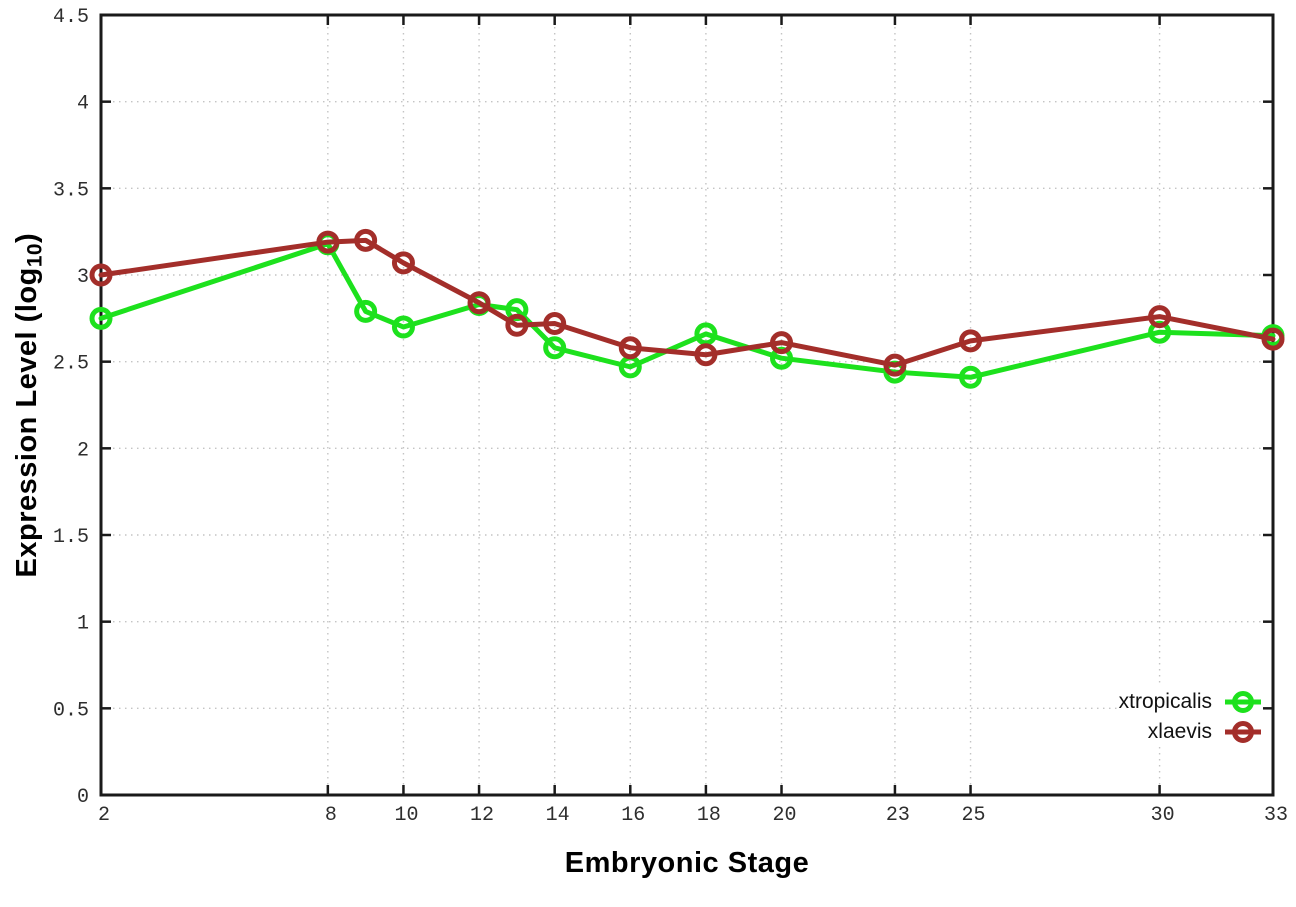 This screenshot has height=907, width=1296. What do you see at coordinates (71, 364) in the screenshot?
I see `y-tick-label: 2.5` at bounding box center [71, 364].